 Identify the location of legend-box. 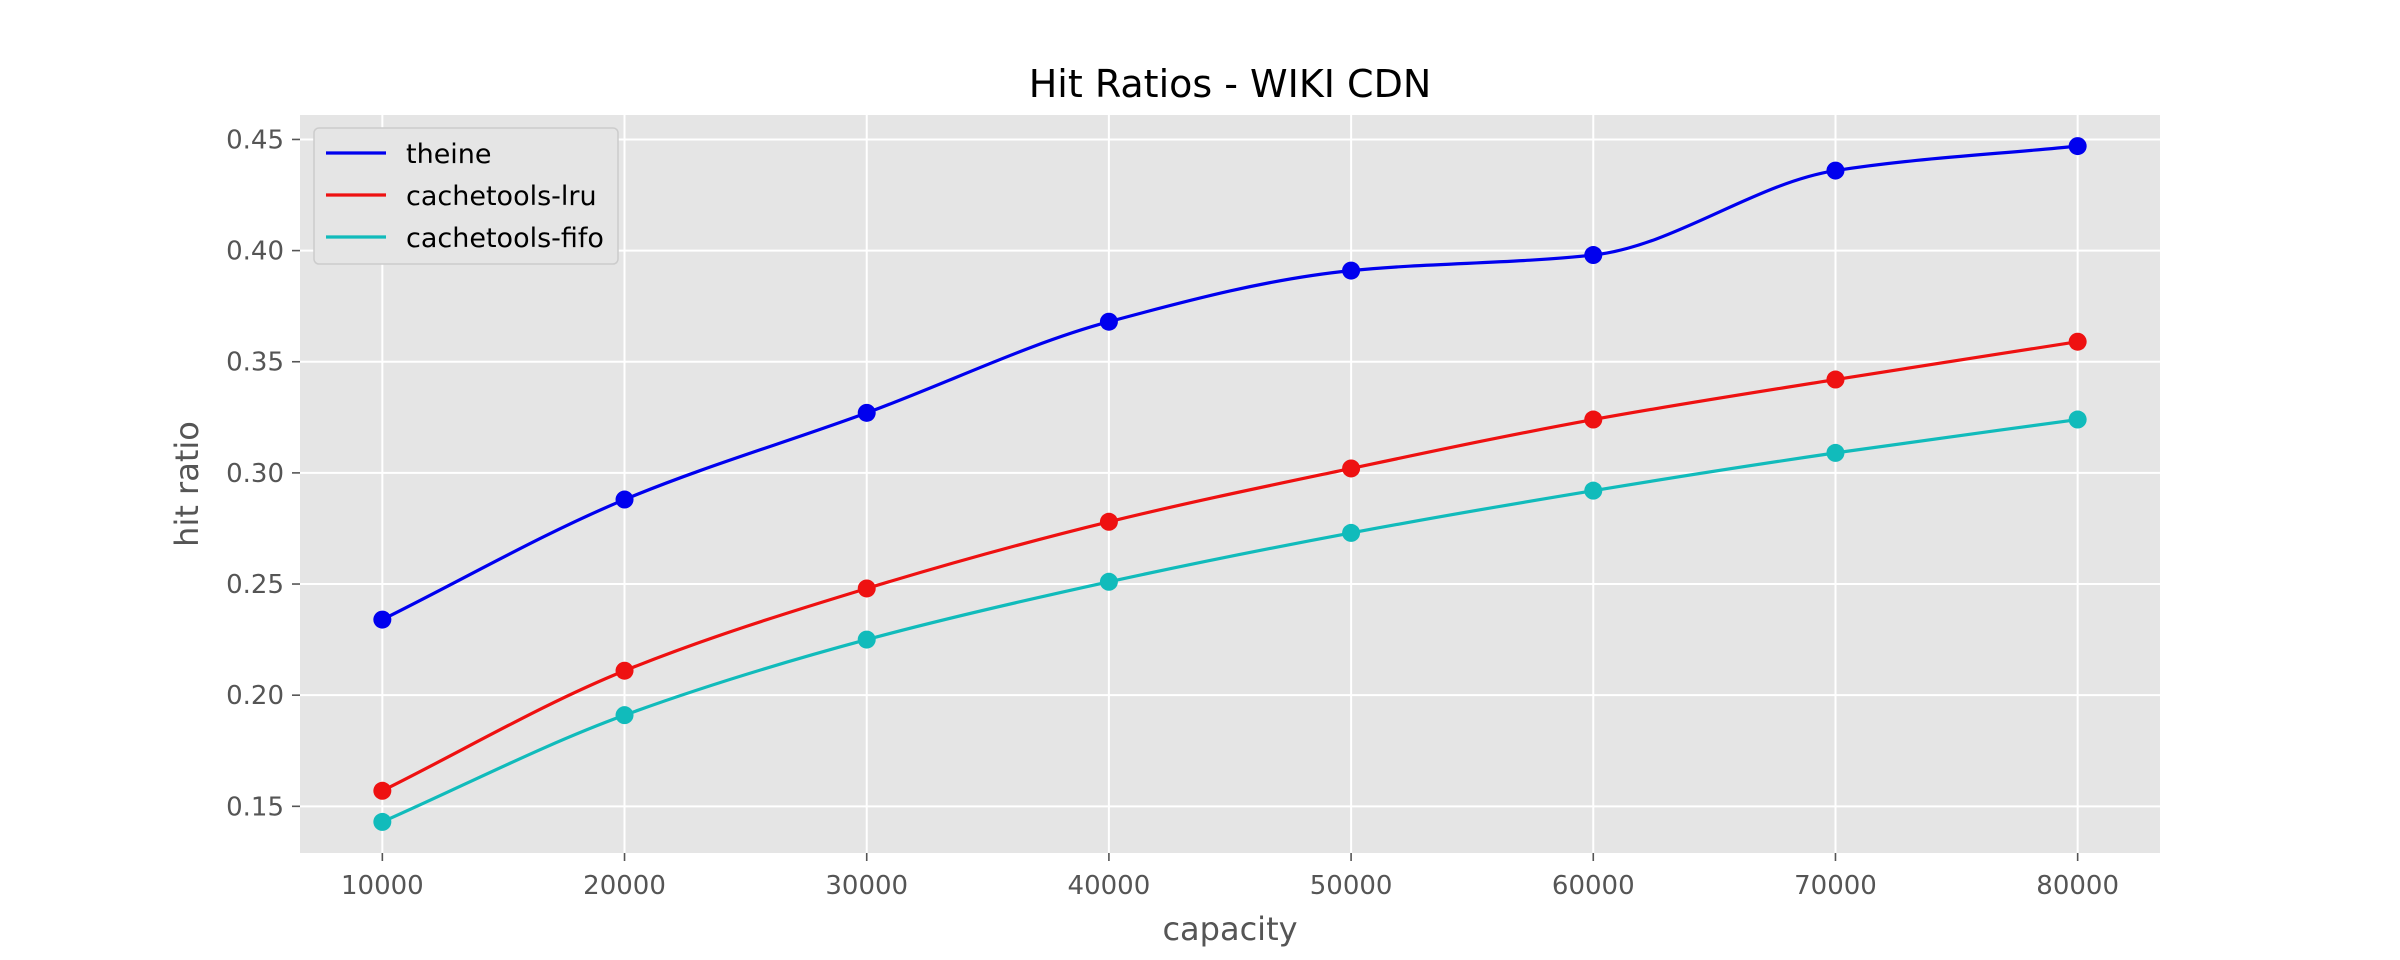
(466, 196).